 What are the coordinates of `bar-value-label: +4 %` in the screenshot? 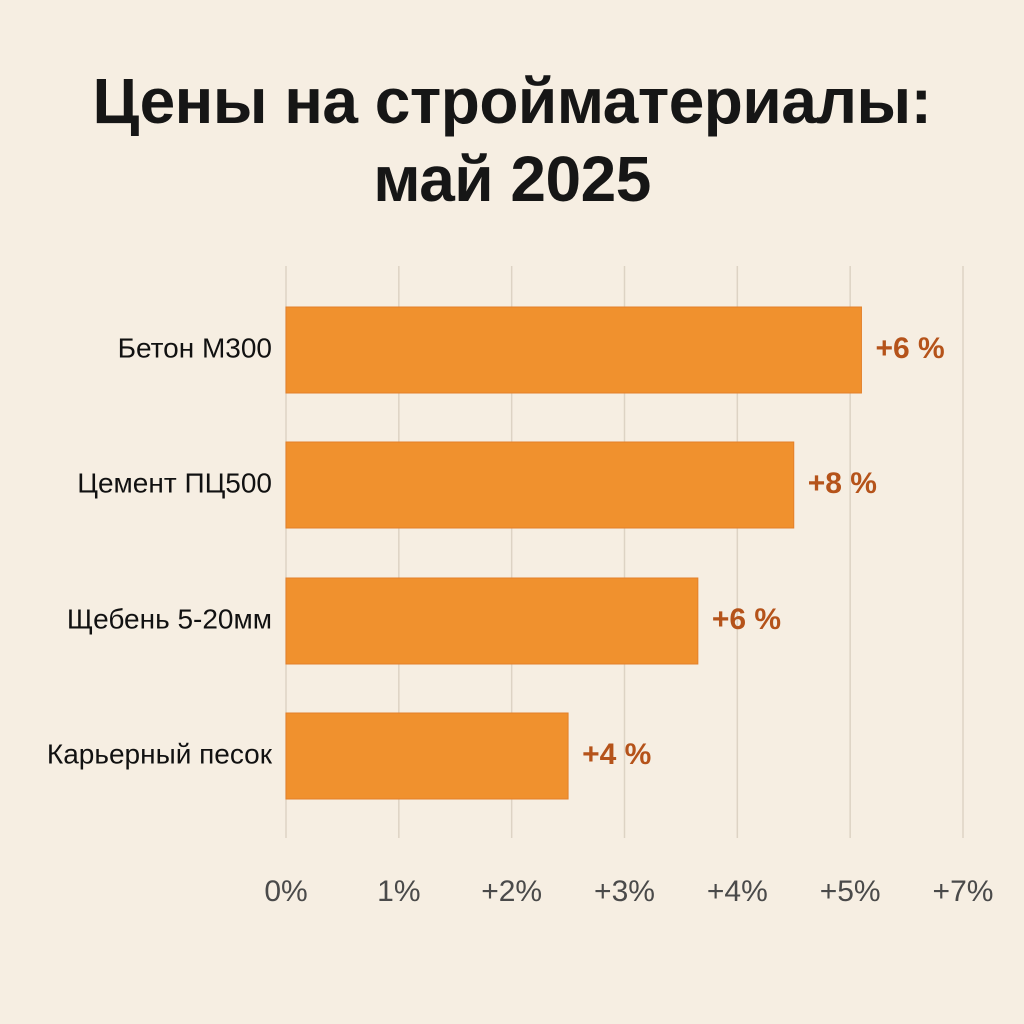 It's located at (616, 754).